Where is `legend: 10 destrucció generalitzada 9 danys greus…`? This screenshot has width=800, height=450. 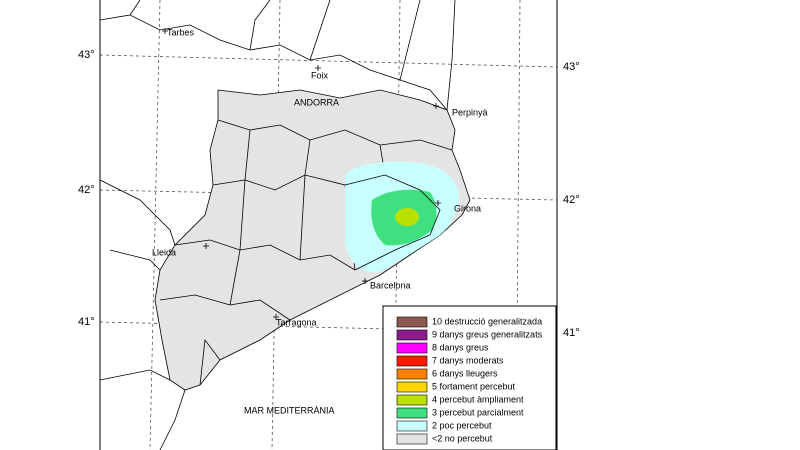 legend: 10 destrucció generalitzada 9 danys greus… is located at coordinates (469, 380).